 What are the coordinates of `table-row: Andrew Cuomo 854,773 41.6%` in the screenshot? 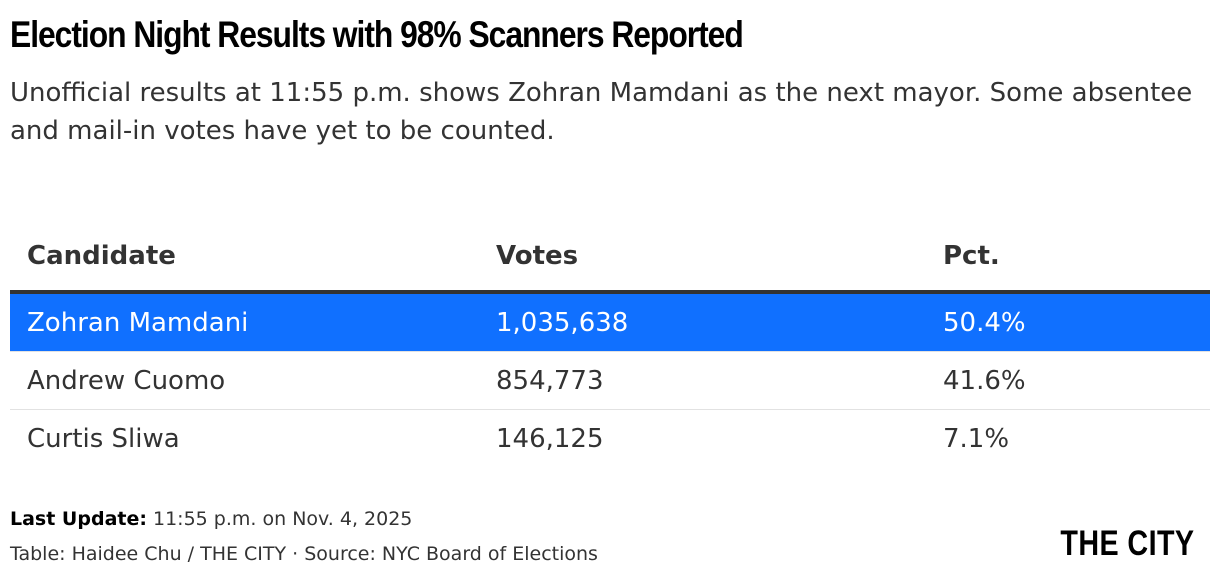 It's located at (610, 380).